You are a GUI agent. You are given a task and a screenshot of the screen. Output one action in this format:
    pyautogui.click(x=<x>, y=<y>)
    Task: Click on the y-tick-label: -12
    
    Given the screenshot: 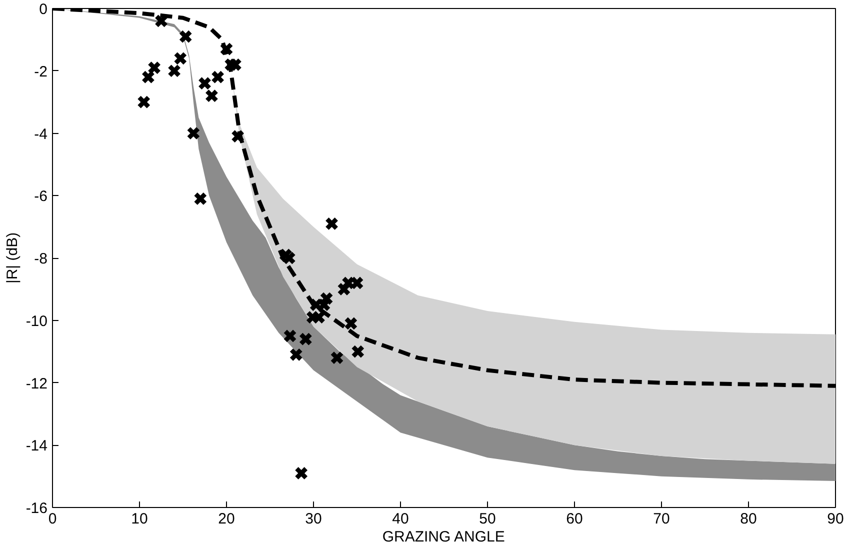 What is the action you would take?
    pyautogui.click(x=37, y=383)
    